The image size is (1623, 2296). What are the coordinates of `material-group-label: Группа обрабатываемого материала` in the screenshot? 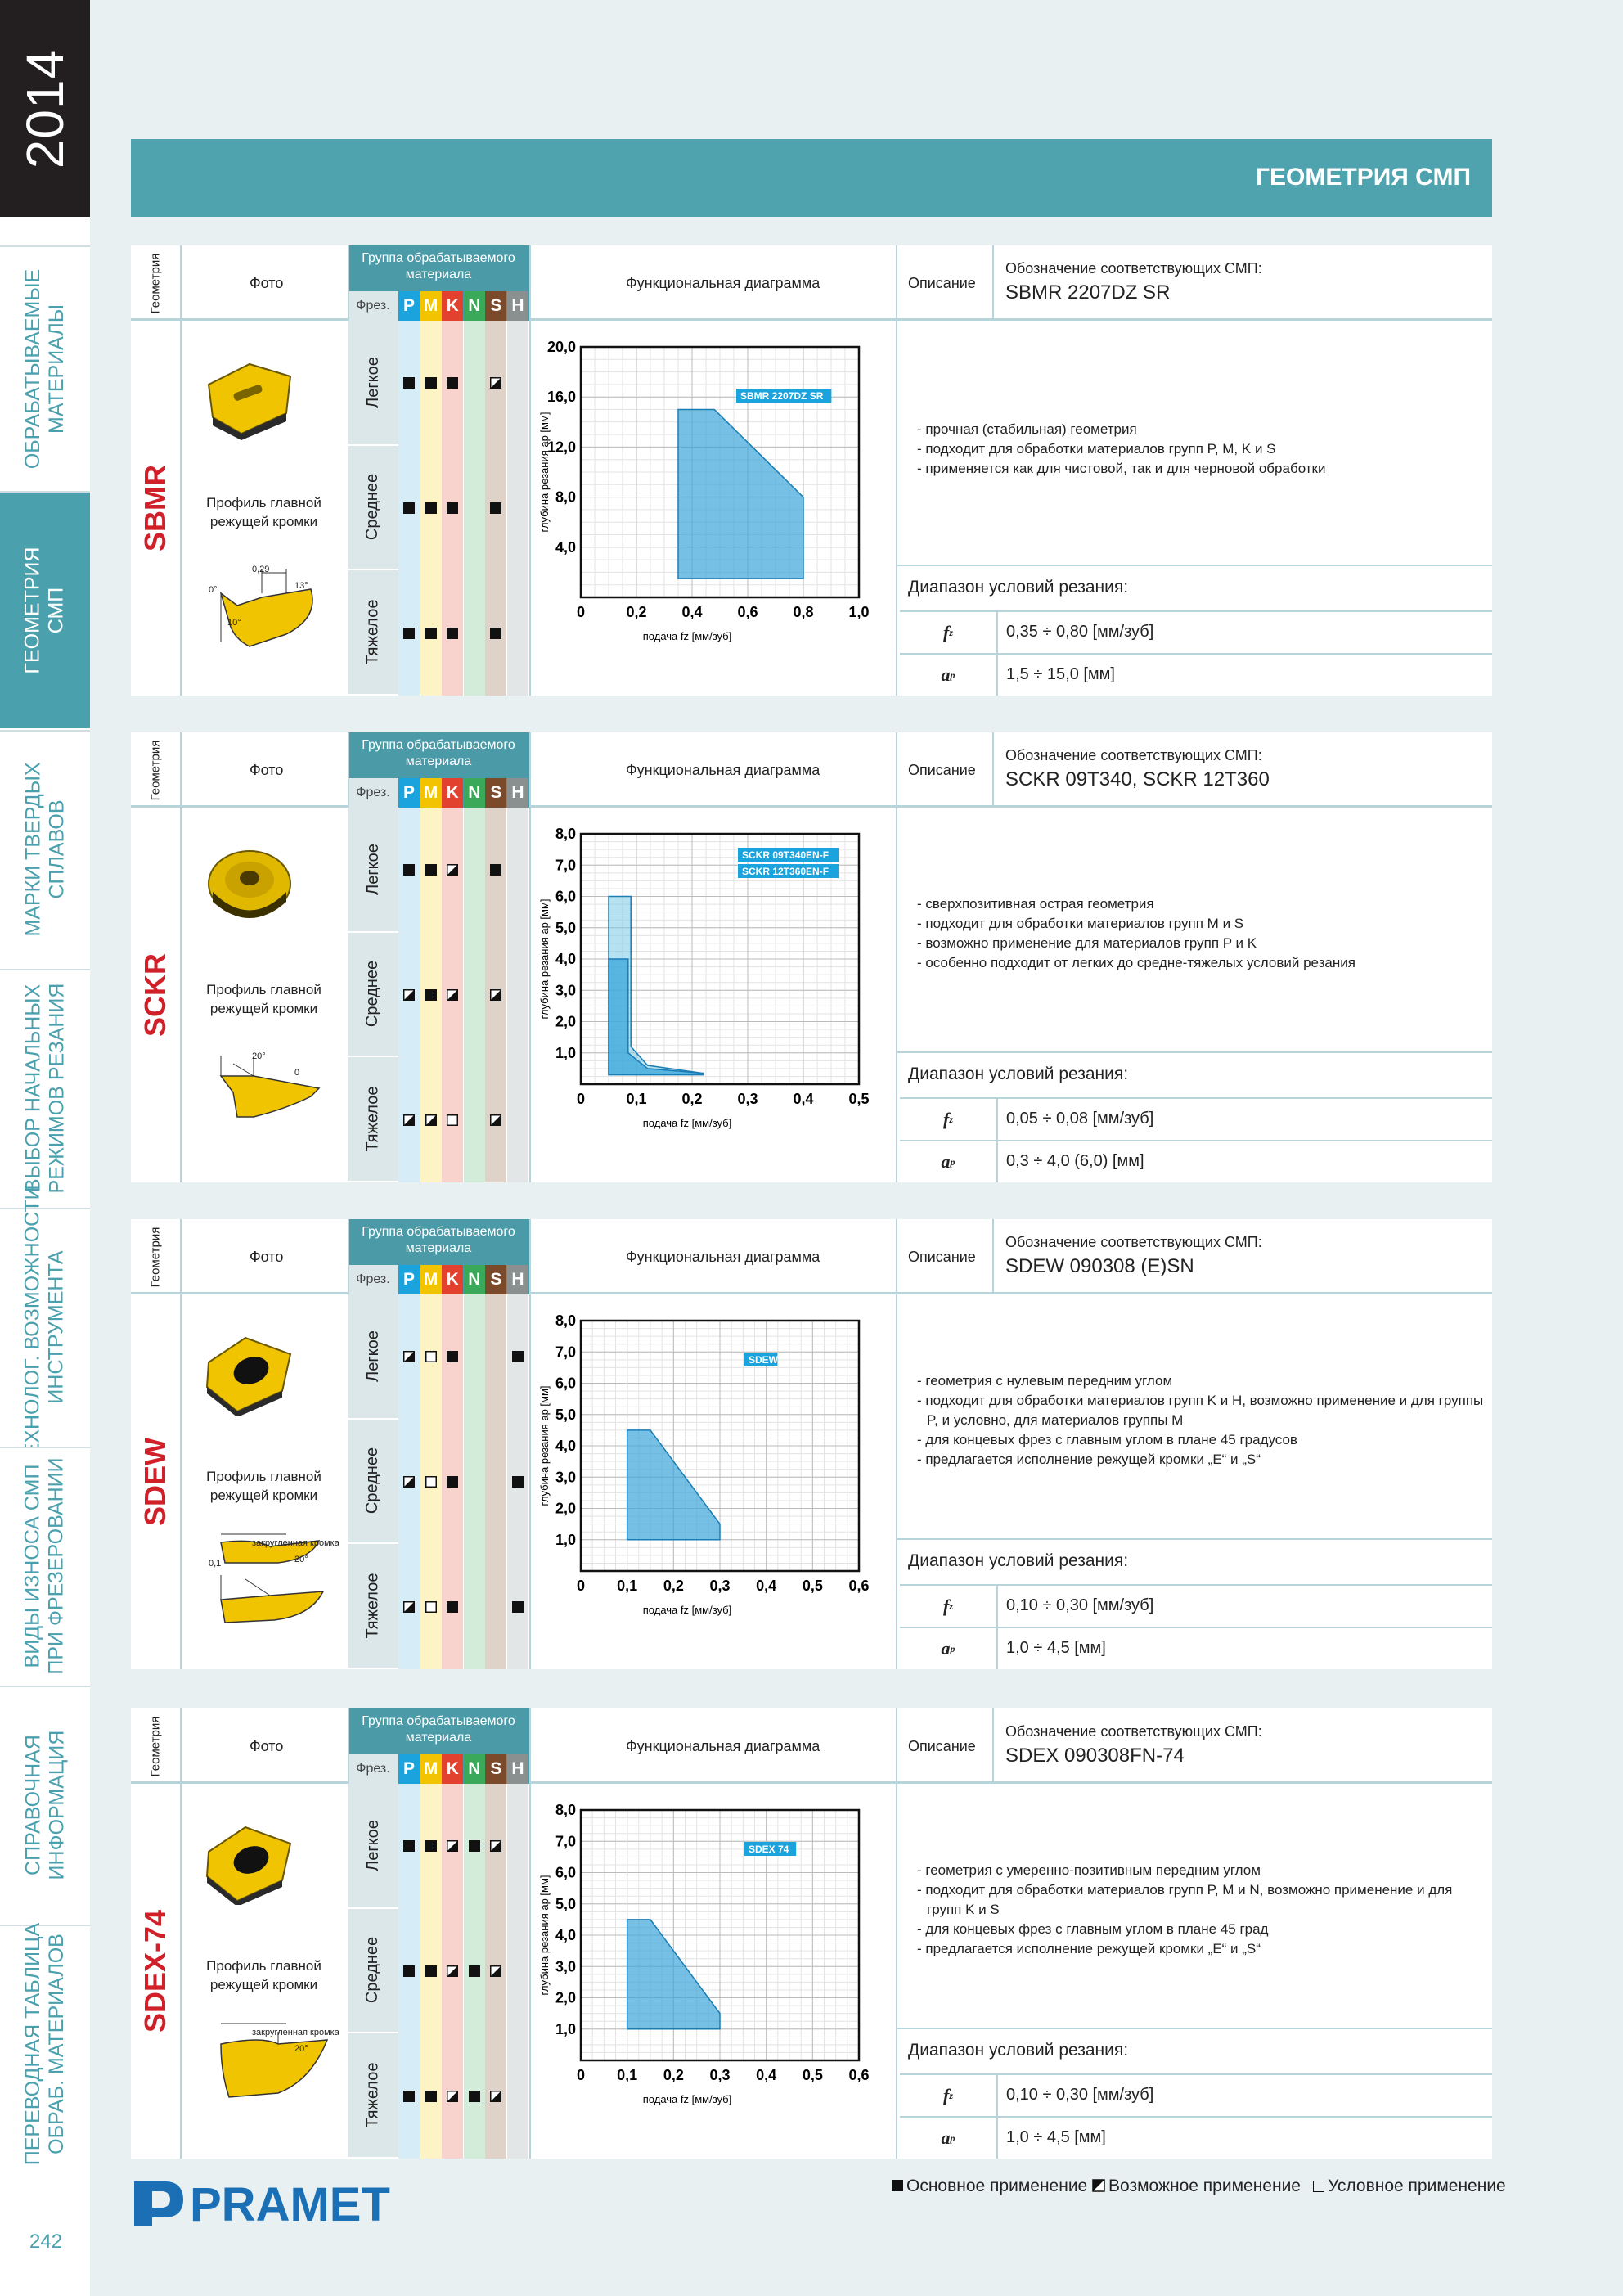 It's located at (438, 1240).